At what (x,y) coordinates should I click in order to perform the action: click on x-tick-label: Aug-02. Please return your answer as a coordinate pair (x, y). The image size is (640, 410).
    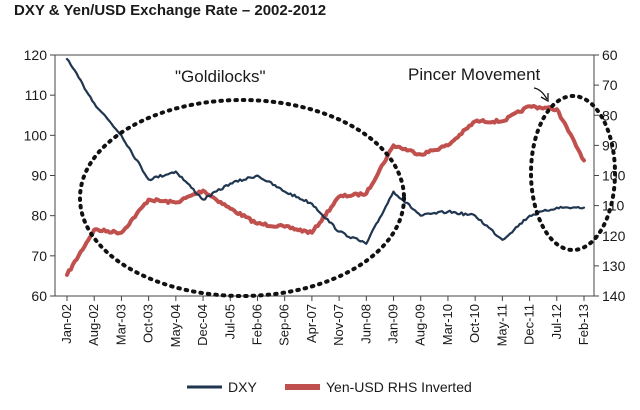
    Looking at the image, I should click on (93, 325).